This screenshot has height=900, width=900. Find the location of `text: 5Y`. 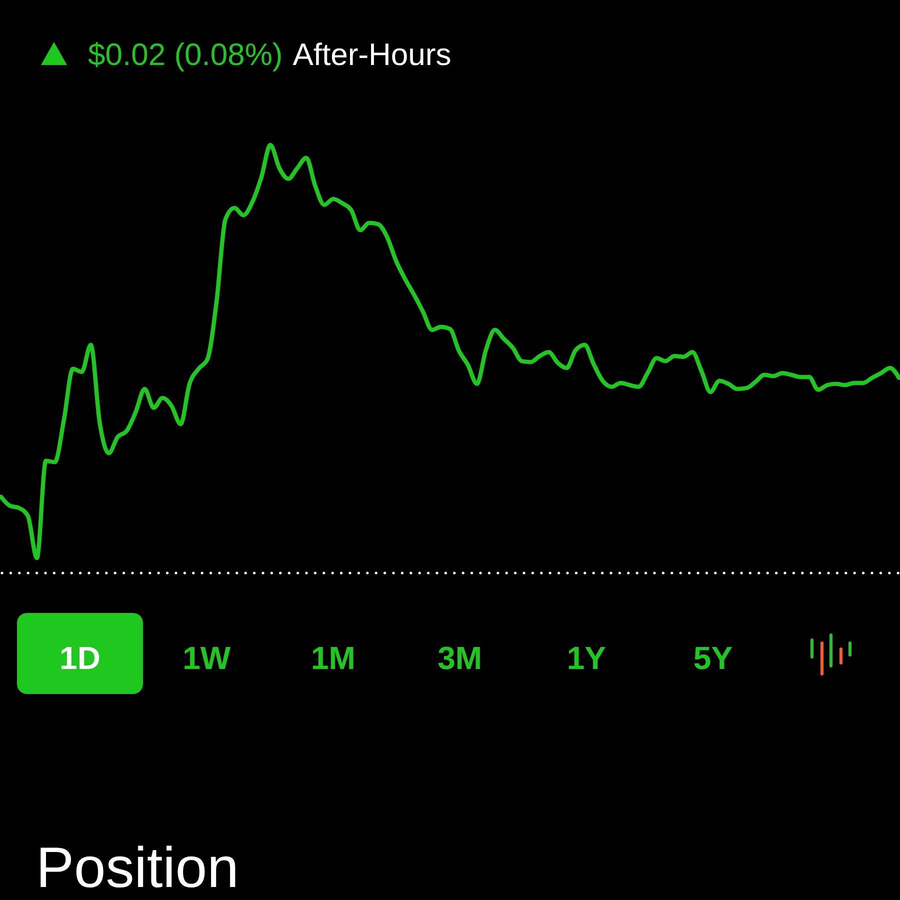

text: 5Y is located at coordinates (713, 658).